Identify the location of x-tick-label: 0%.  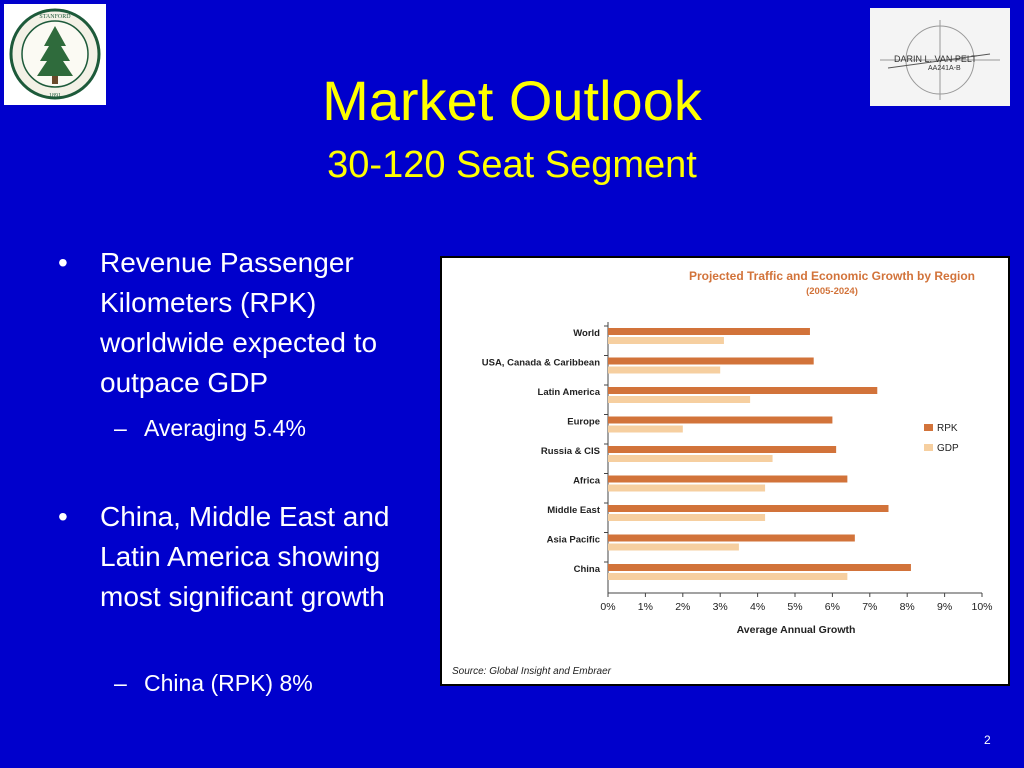
(607, 607).